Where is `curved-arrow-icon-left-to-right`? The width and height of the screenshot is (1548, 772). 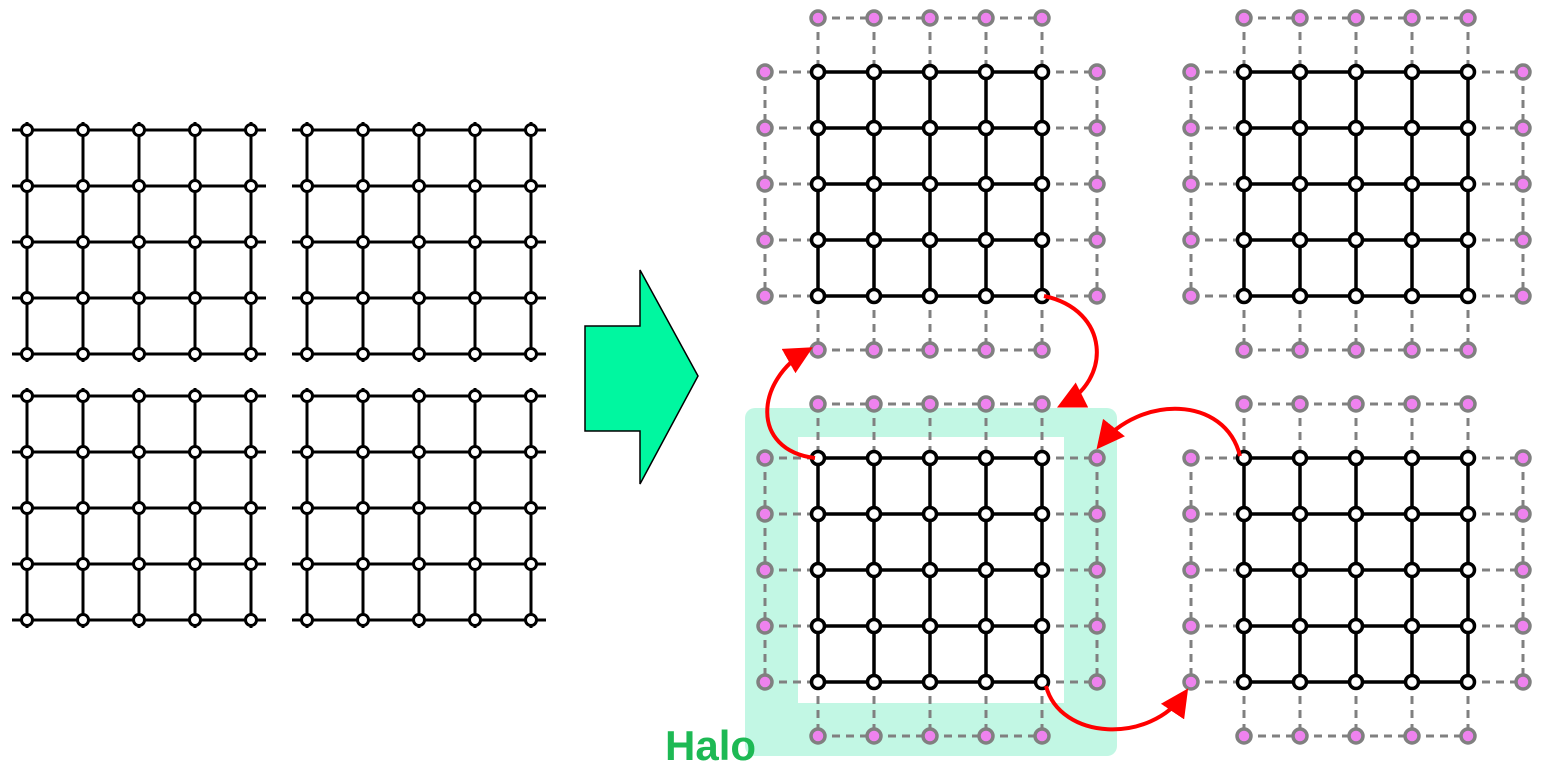
curved-arrow-icon-left-to-right is located at coordinates (1116, 708).